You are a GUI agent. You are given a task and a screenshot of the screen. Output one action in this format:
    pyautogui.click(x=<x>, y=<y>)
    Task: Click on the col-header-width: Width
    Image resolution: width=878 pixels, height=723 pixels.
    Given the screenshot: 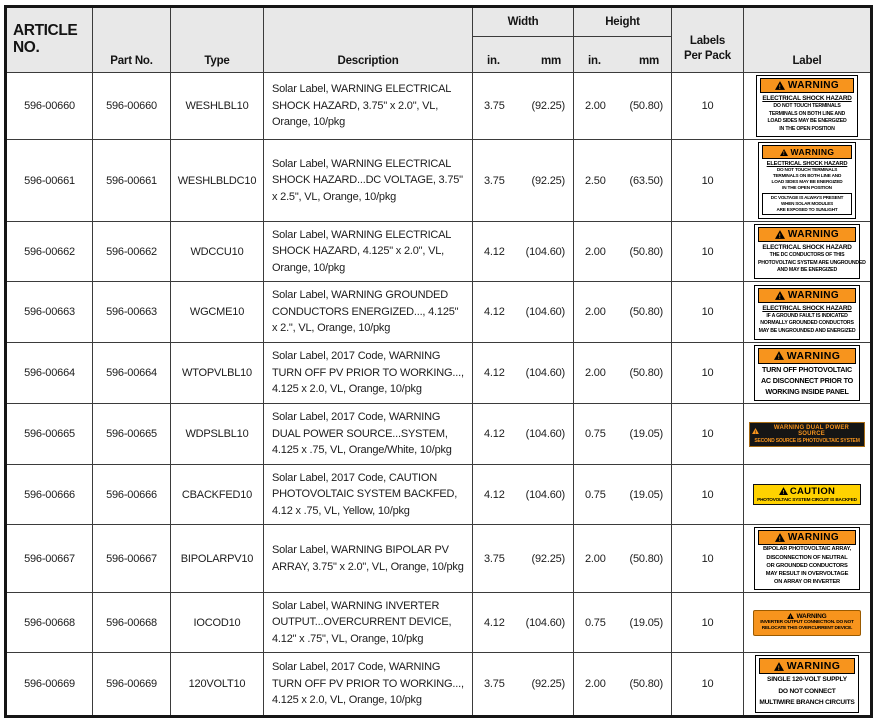 What is the action you would take?
    pyautogui.click(x=523, y=21)
    